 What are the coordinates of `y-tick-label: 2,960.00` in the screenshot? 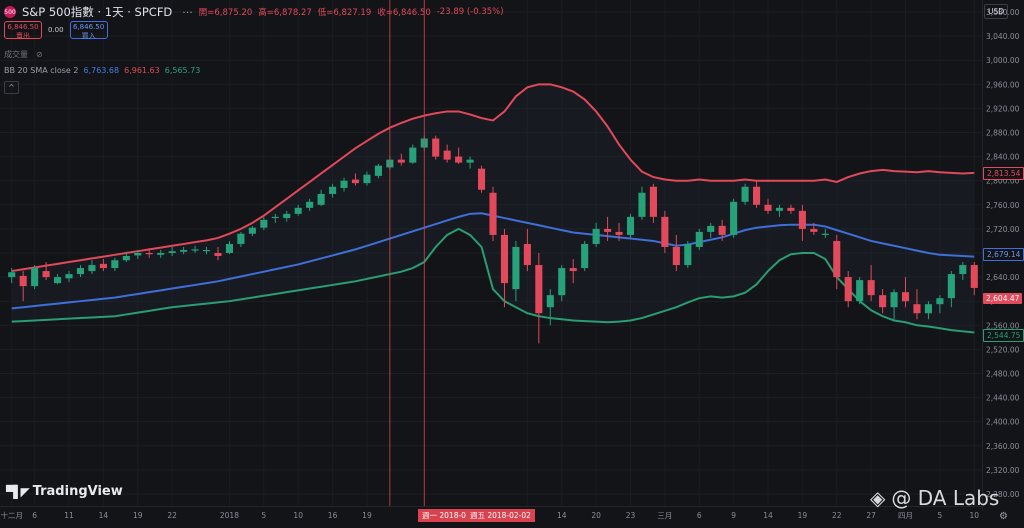 It's located at (1003, 84).